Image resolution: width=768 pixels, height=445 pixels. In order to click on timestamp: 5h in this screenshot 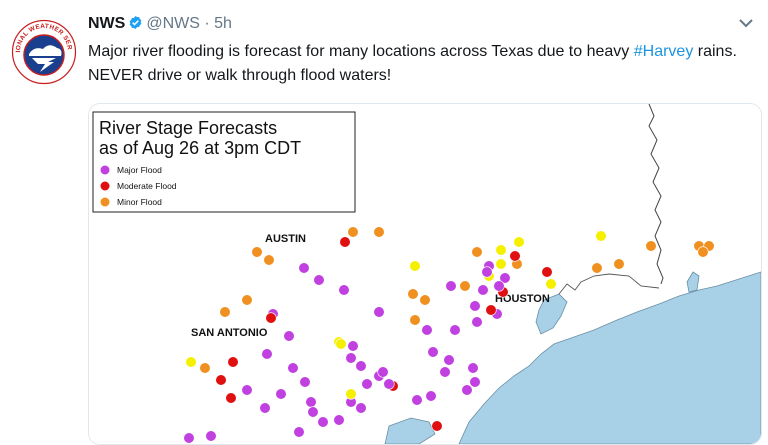, I will do `click(223, 23)`.